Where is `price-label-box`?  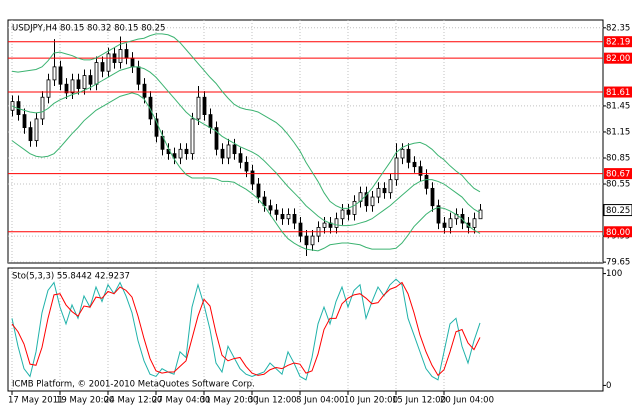
price-label-box is located at coordinates (617, 210).